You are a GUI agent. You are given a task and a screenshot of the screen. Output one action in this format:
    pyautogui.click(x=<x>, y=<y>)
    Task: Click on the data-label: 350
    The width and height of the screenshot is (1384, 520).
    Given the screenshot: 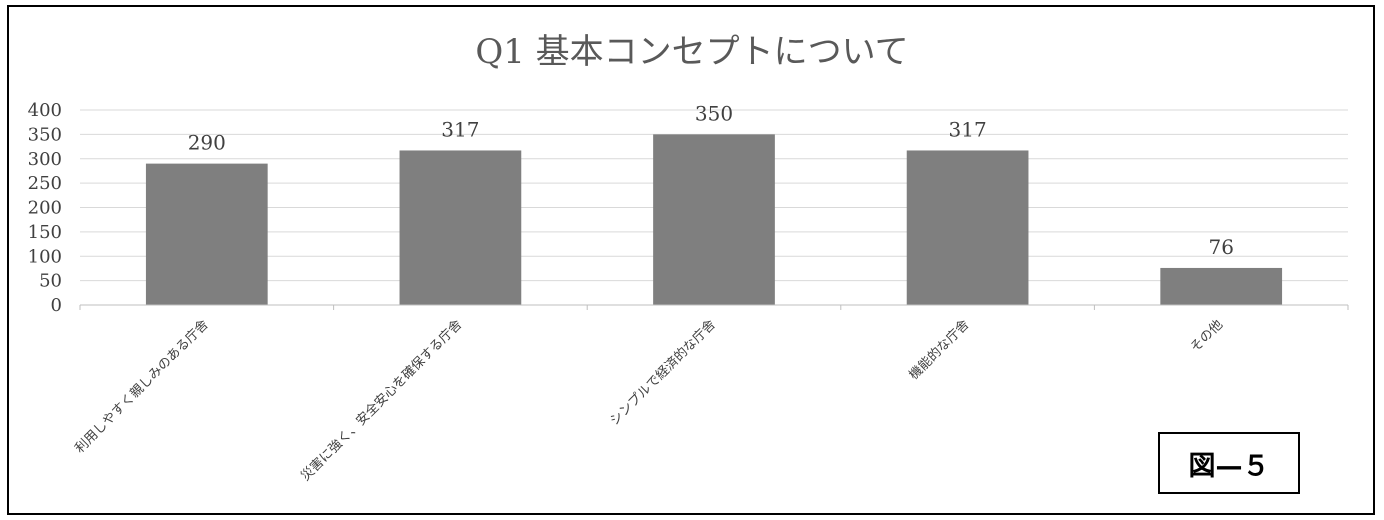 What is the action you would take?
    pyautogui.click(x=714, y=113)
    